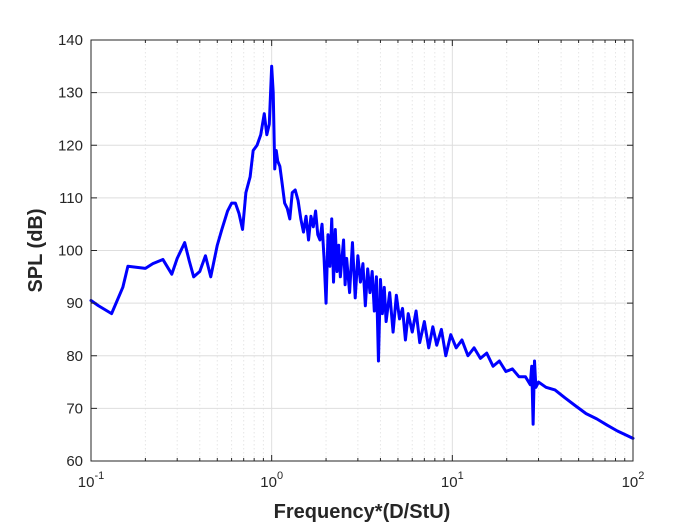  I want to click on x-tick-label: 10¹, so click(452, 480).